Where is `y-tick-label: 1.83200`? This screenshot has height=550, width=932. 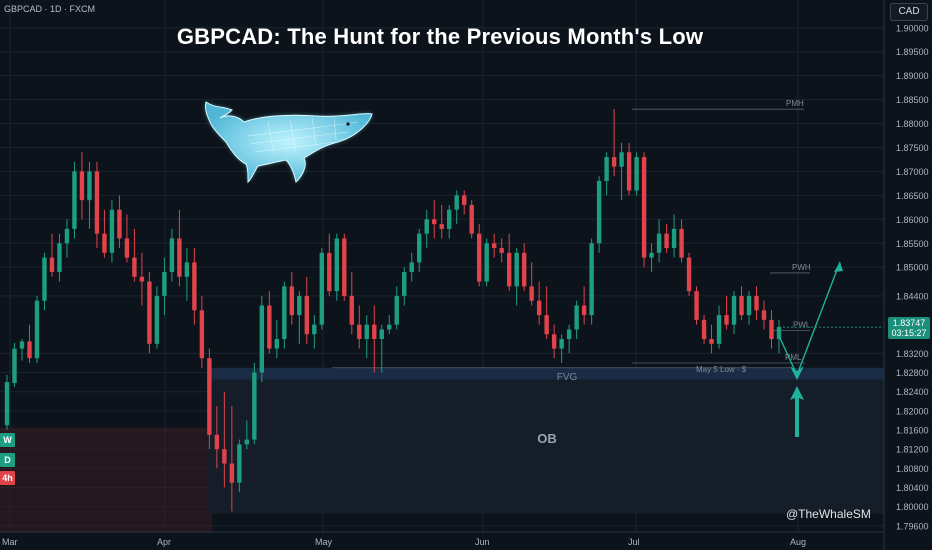 y-tick-label: 1.83200 is located at coordinates (912, 354).